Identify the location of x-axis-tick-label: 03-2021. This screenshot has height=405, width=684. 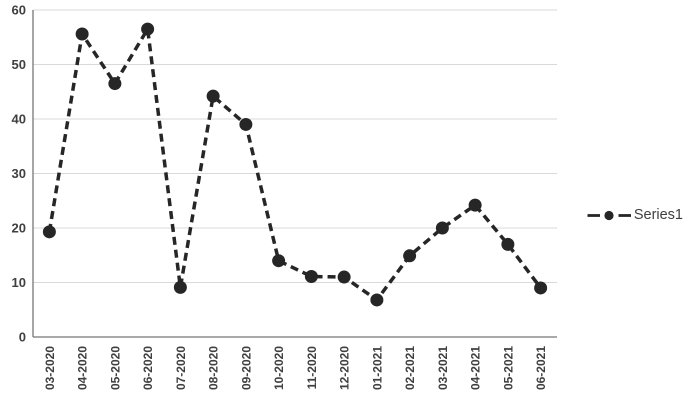
(443, 368).